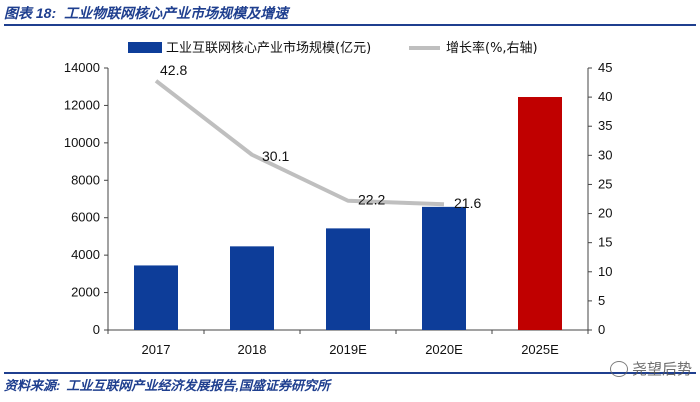  I want to click on figure-label: 图表 18:, so click(30, 13).